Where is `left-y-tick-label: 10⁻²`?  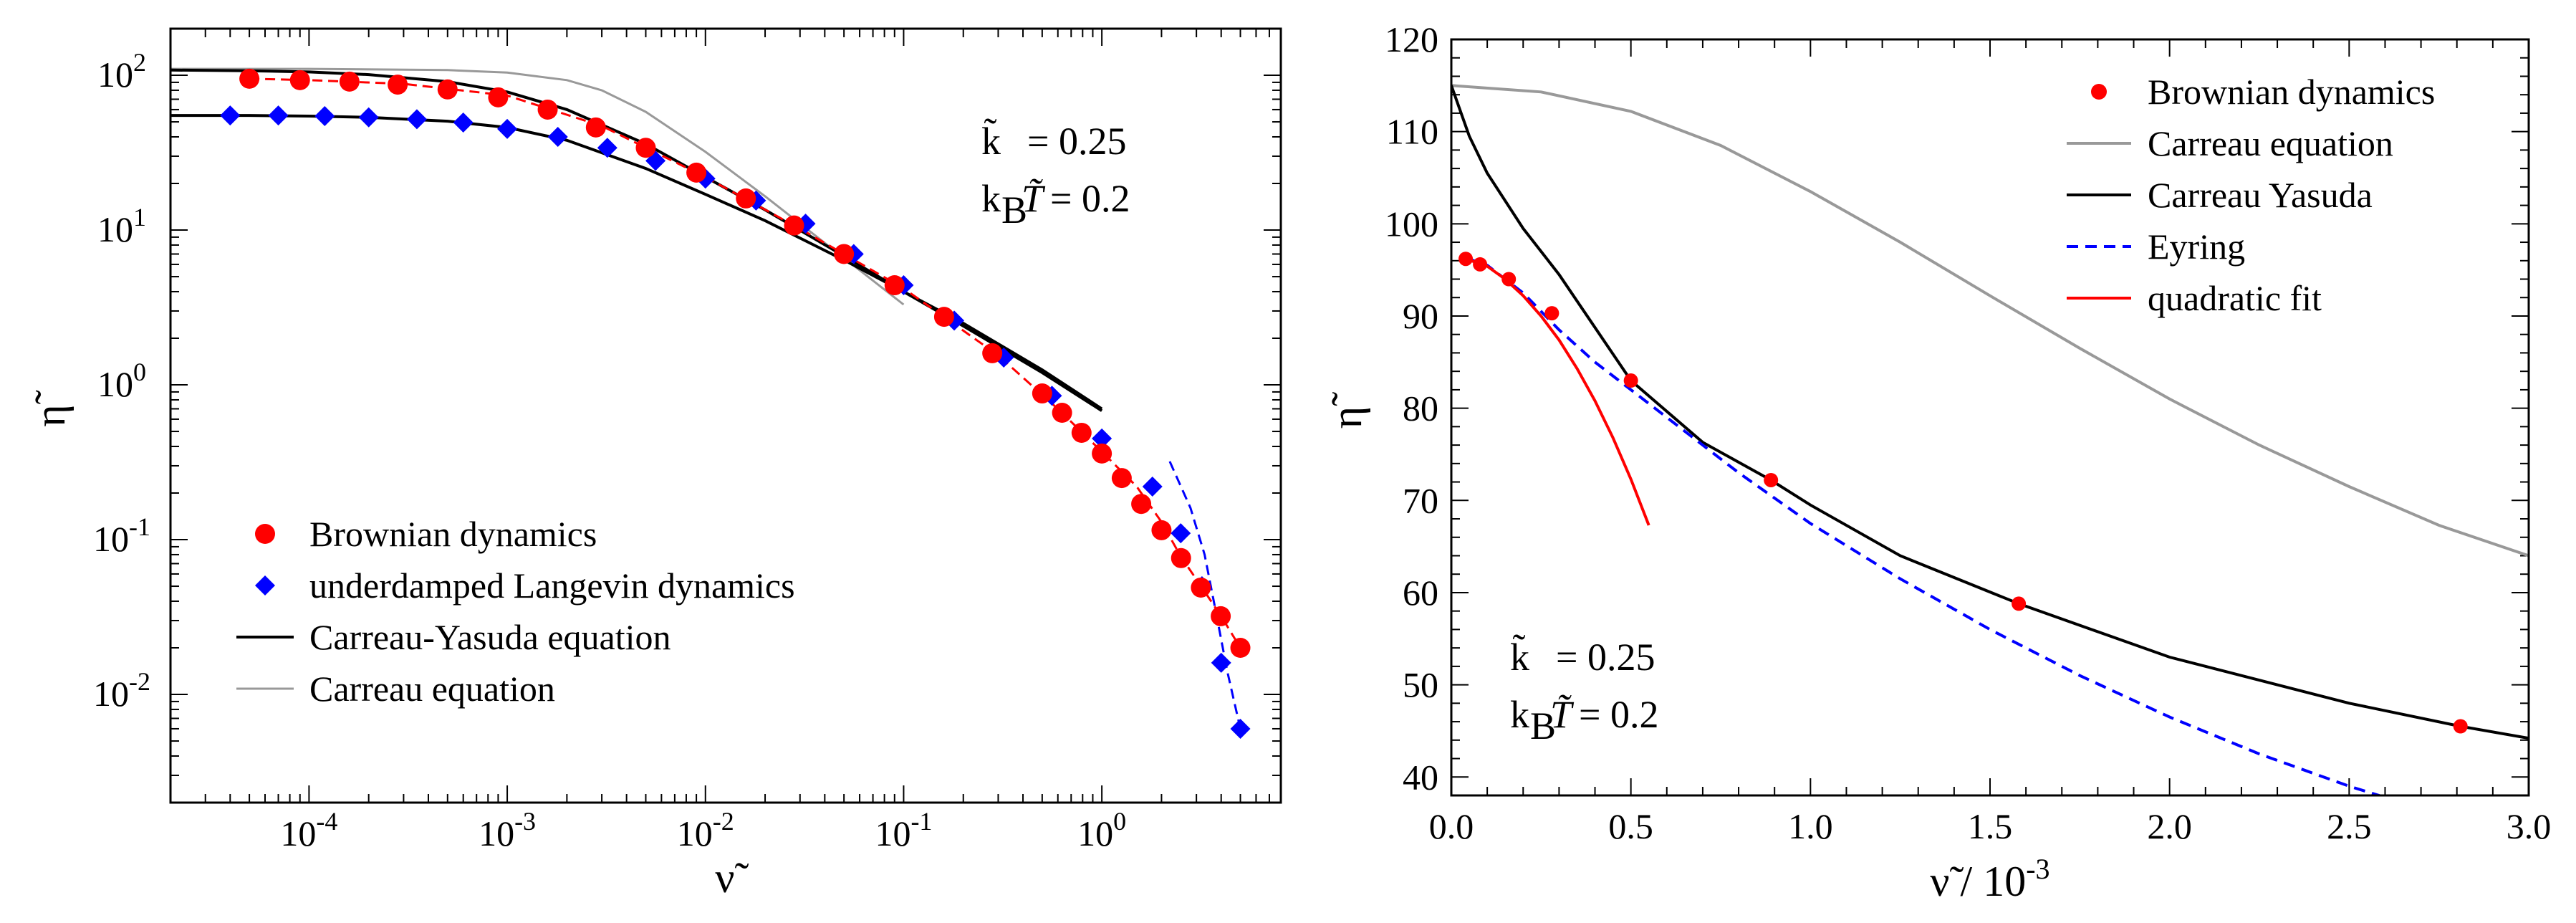
left-y-tick-label: 10⁻² is located at coordinates (122, 690).